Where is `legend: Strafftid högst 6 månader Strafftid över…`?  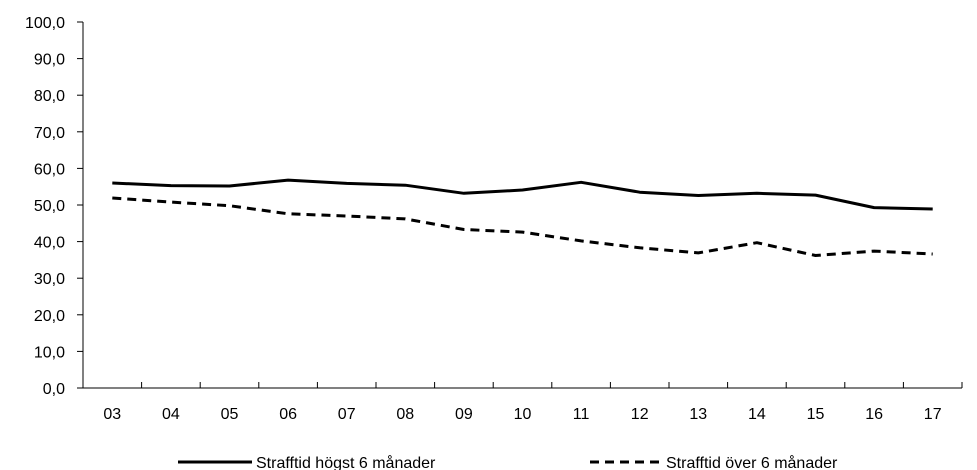
legend: Strafftid högst 6 månader Strafftid över… is located at coordinates (508, 462).